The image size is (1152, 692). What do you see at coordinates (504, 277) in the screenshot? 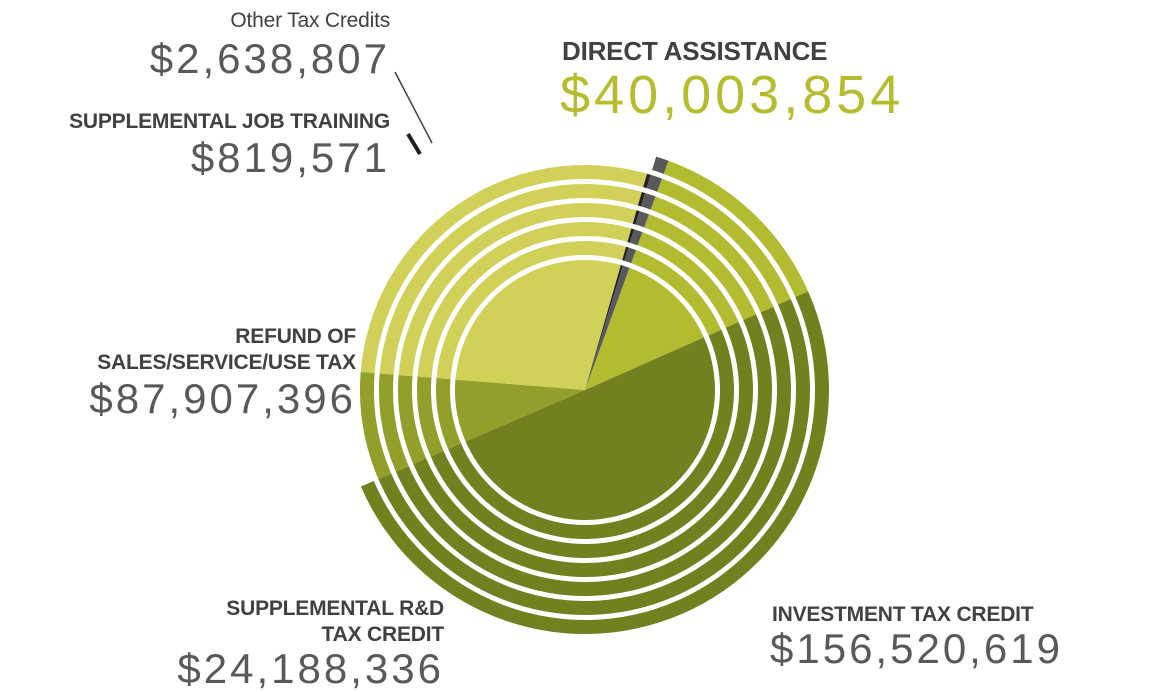
I see `slice-refund-of-sales-service-use-tax` at bounding box center [504, 277].